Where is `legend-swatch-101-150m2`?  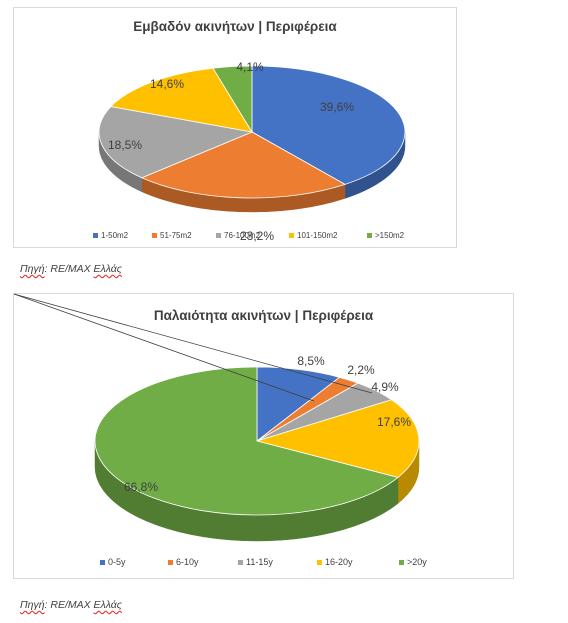 legend-swatch-101-150m2 is located at coordinates (291, 235).